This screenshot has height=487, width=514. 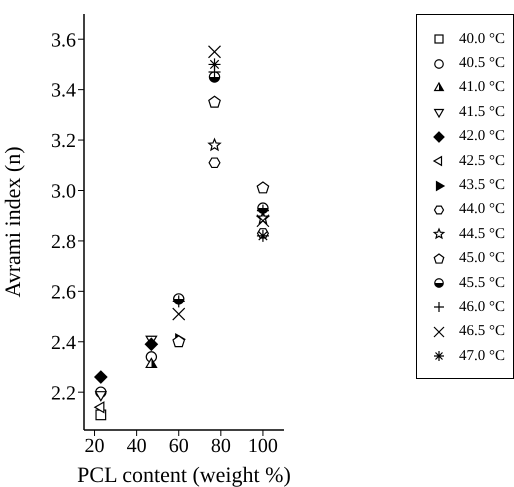 I want to click on legend-label: 41.0 °C, so click(x=481, y=87).